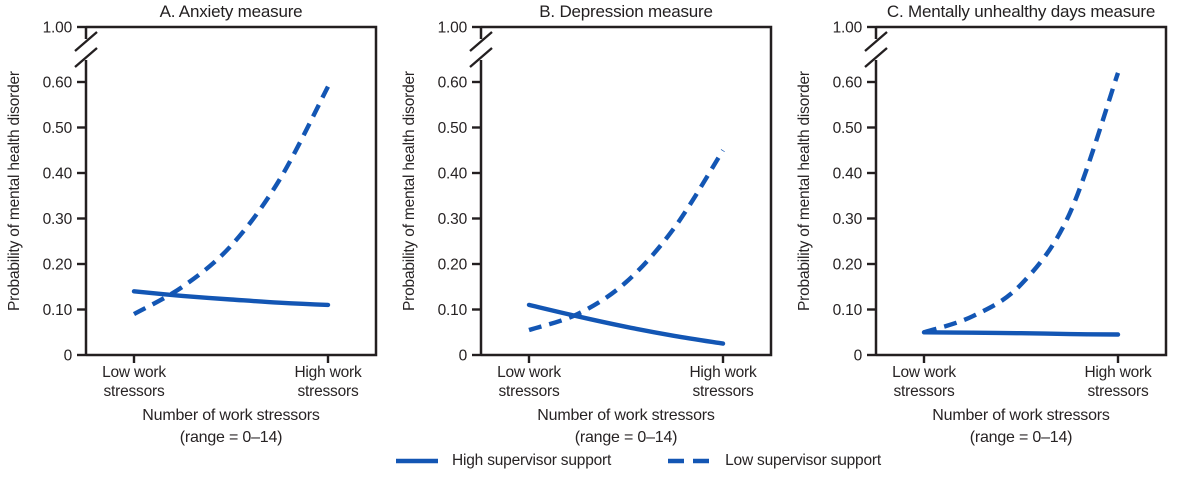 The height and width of the screenshot is (491, 1185). What do you see at coordinates (532, 460) in the screenshot?
I see `legend-label-high-support: High supervisor support` at bounding box center [532, 460].